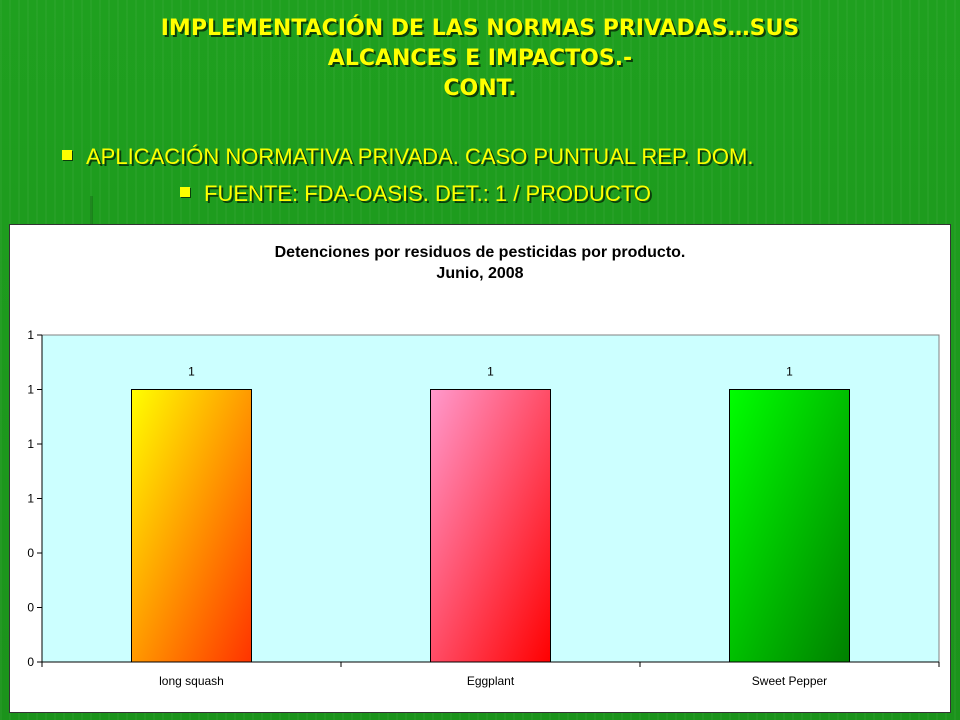 This screenshot has width=960, height=720. Describe the element at coordinates (191, 526) in the screenshot. I see `bar-long-squash` at that location.